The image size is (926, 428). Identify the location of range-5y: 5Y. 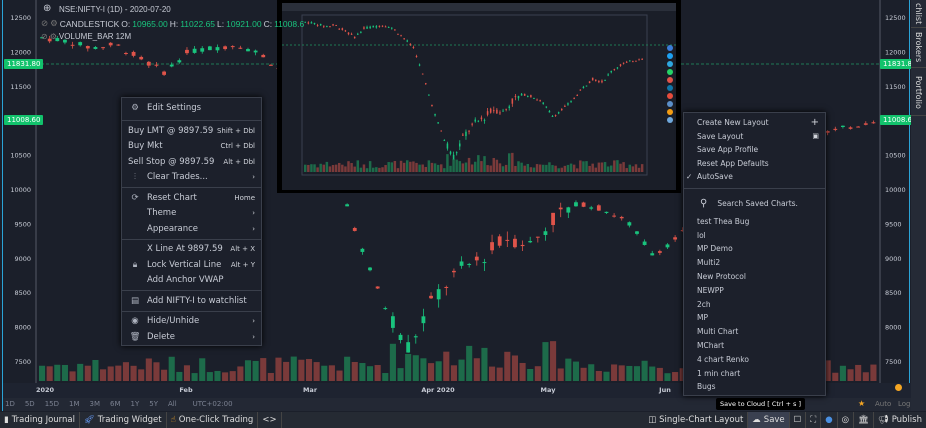
(153, 404).